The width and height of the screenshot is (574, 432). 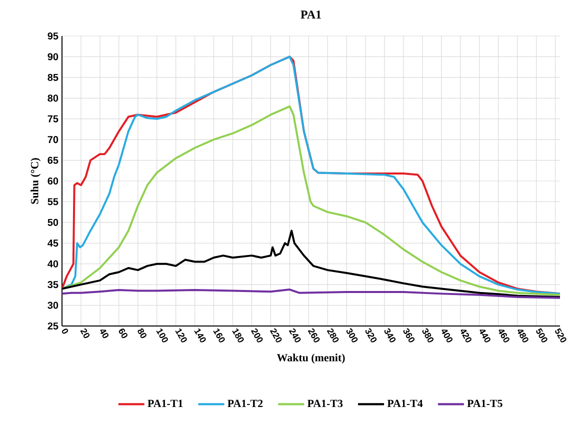 What do you see at coordinates (310, 14) in the screenshot?
I see `chart-title: PA1` at bounding box center [310, 14].